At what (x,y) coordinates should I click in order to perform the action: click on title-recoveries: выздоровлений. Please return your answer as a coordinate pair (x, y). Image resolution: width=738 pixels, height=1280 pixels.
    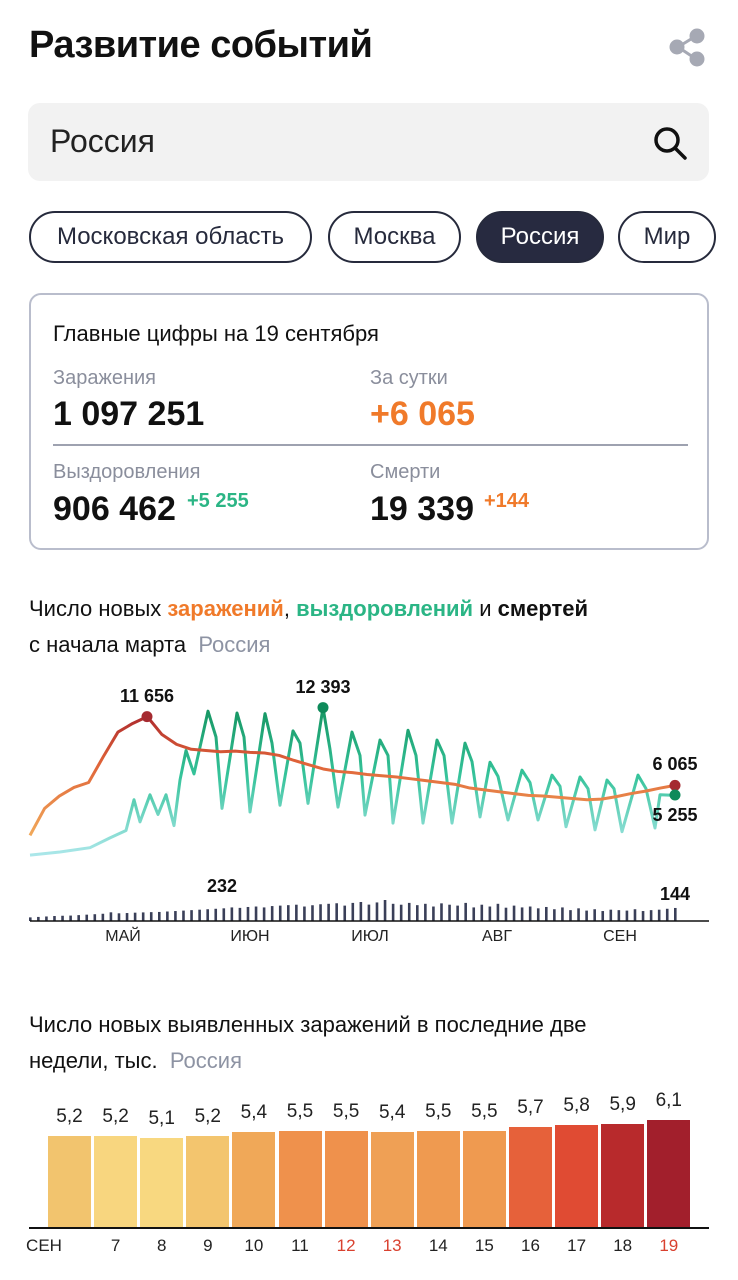
    Looking at the image, I should click on (385, 608).